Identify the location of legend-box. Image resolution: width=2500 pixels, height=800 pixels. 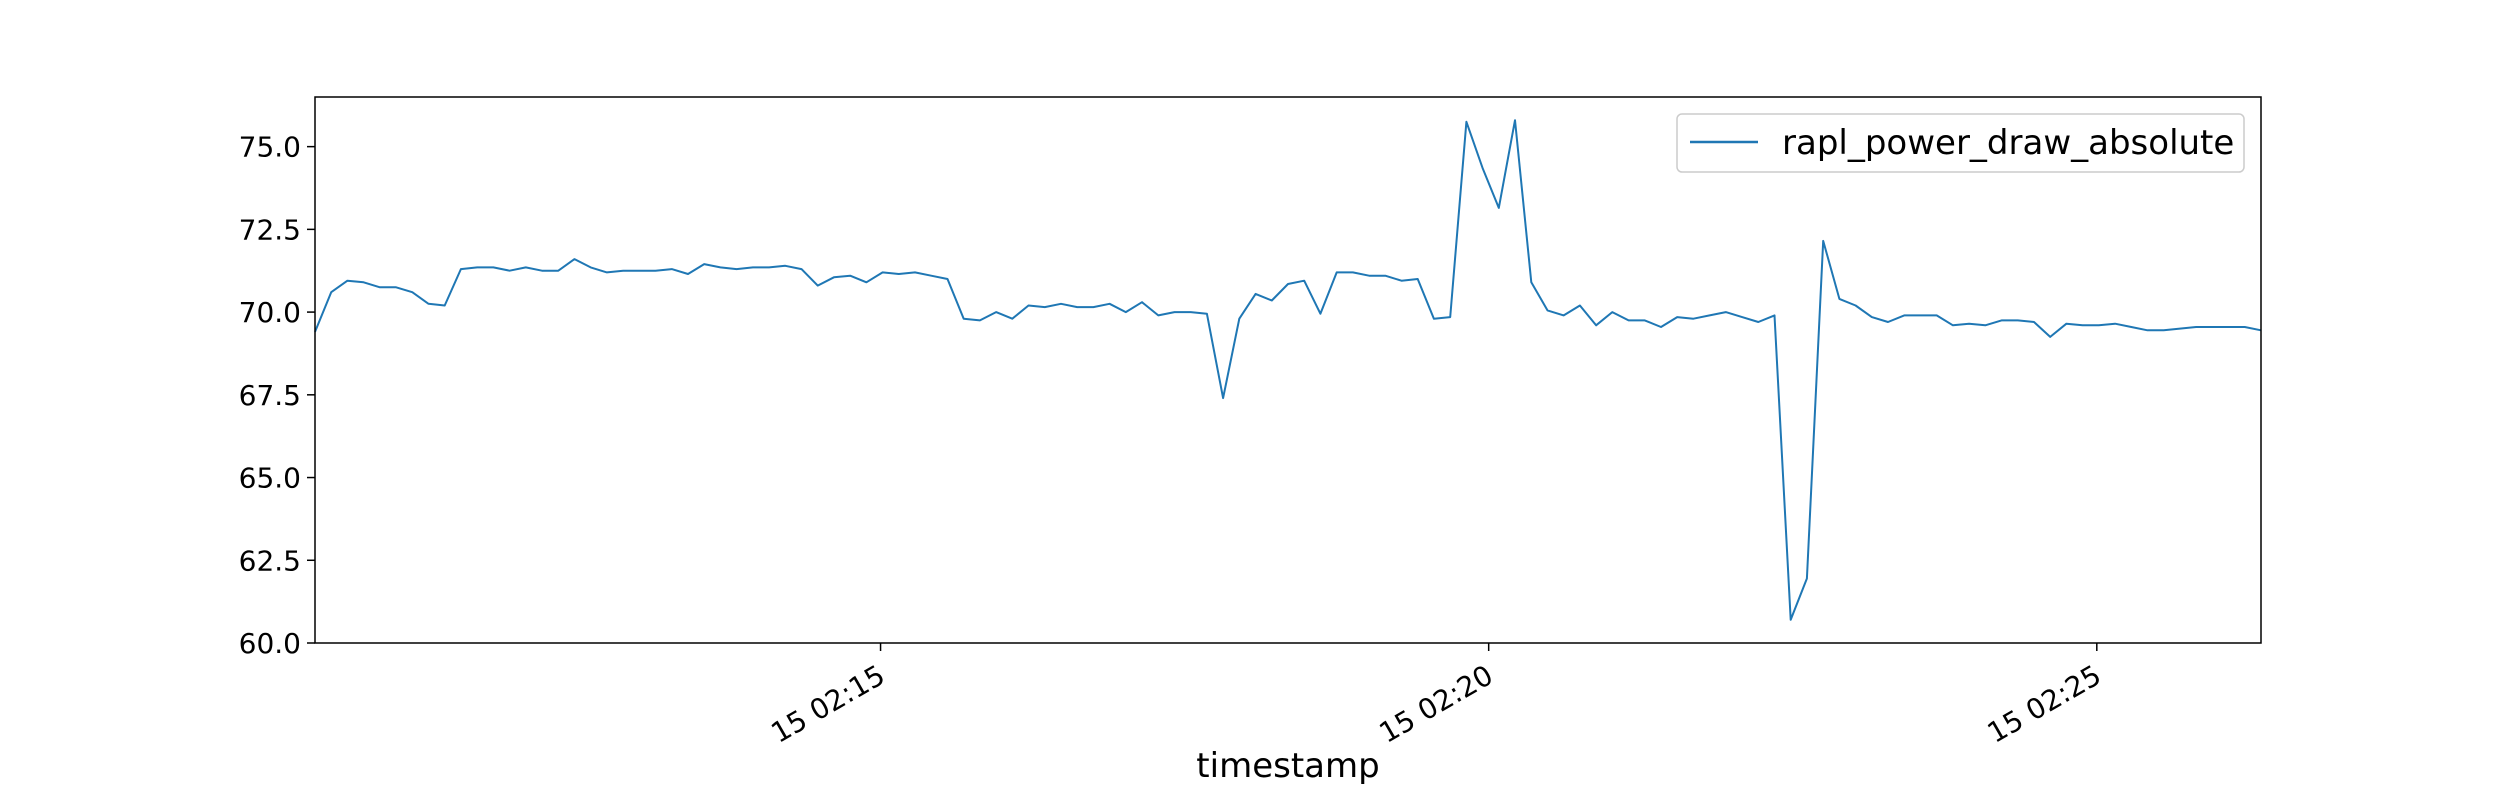
(1960, 143).